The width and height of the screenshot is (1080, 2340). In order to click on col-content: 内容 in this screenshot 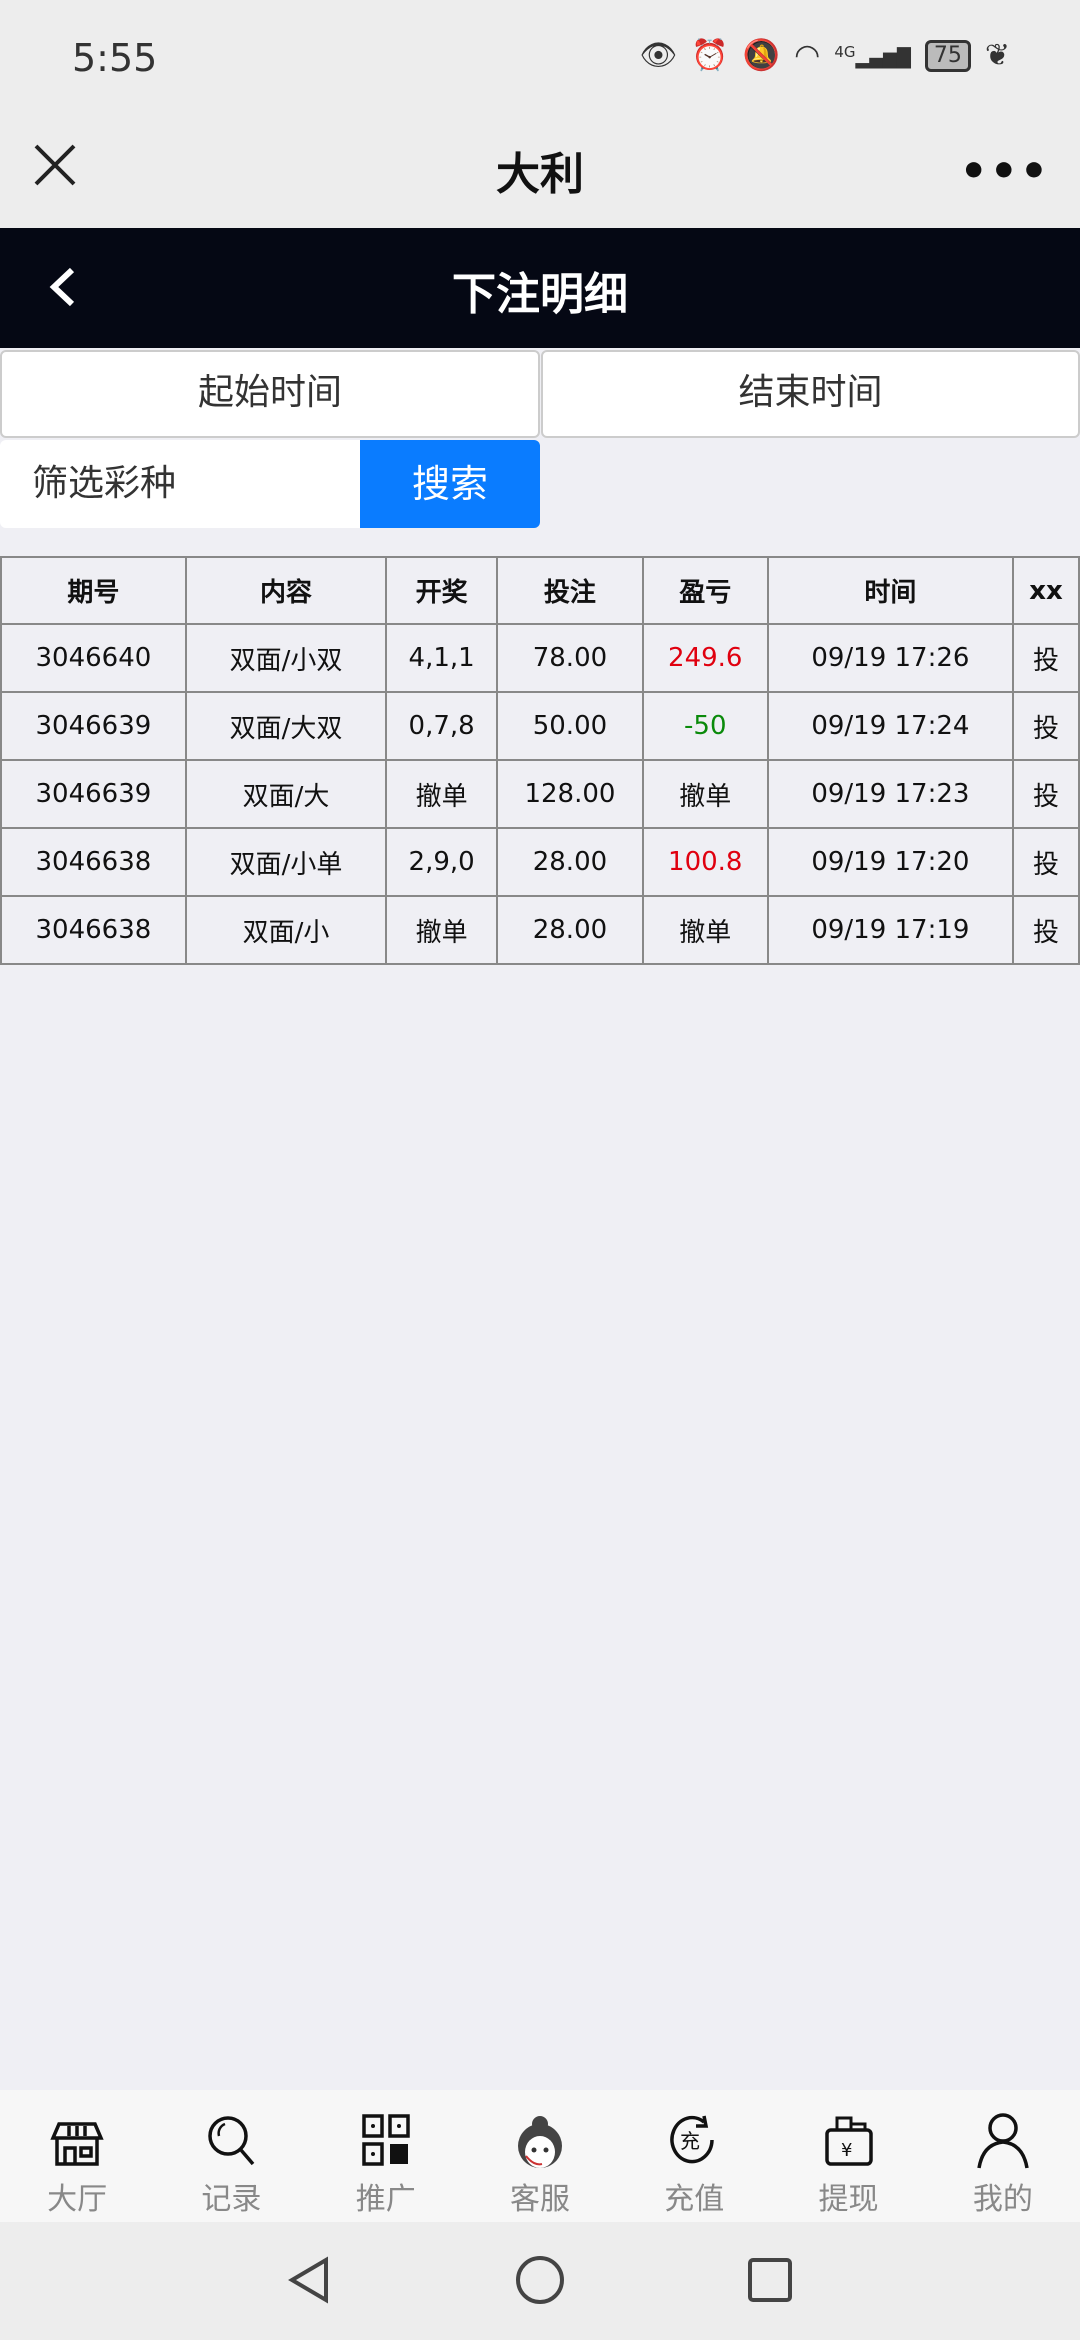, I will do `click(286, 590)`.